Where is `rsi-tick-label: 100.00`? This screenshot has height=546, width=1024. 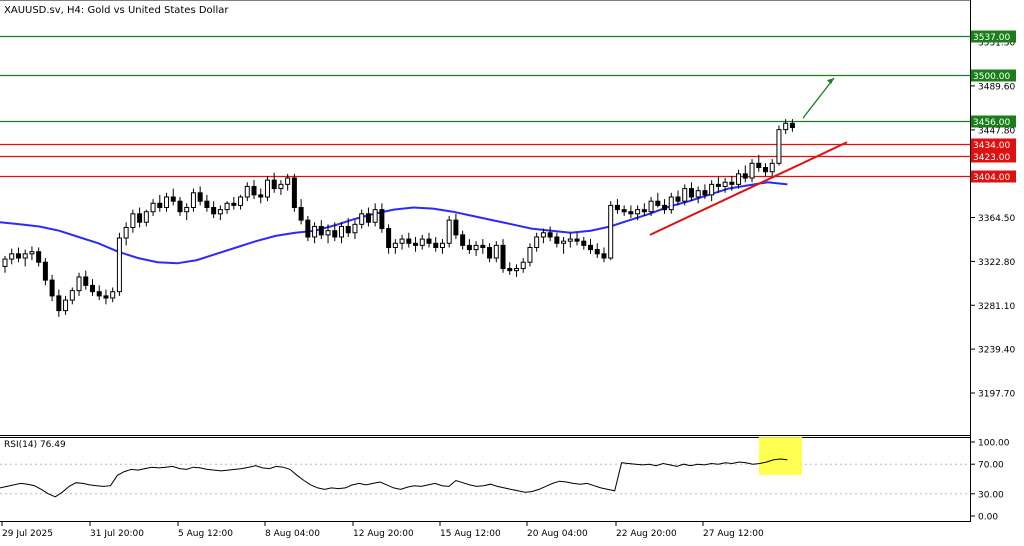
rsi-tick-label: 100.00 is located at coordinates (994, 444).